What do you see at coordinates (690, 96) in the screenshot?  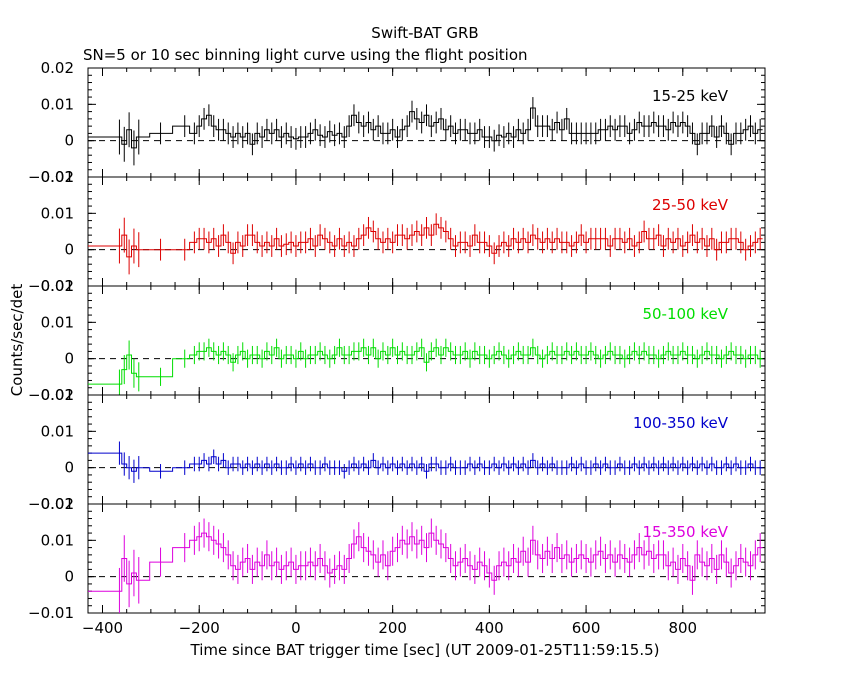 I see `band-label: 15-25 keV` at bounding box center [690, 96].